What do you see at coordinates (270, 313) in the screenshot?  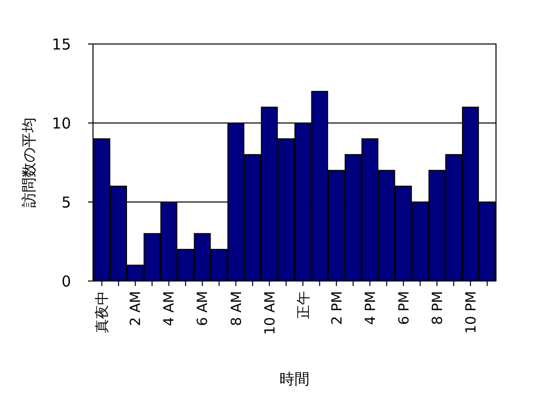 I see `x-tick-label: 10 AM` at bounding box center [270, 313].